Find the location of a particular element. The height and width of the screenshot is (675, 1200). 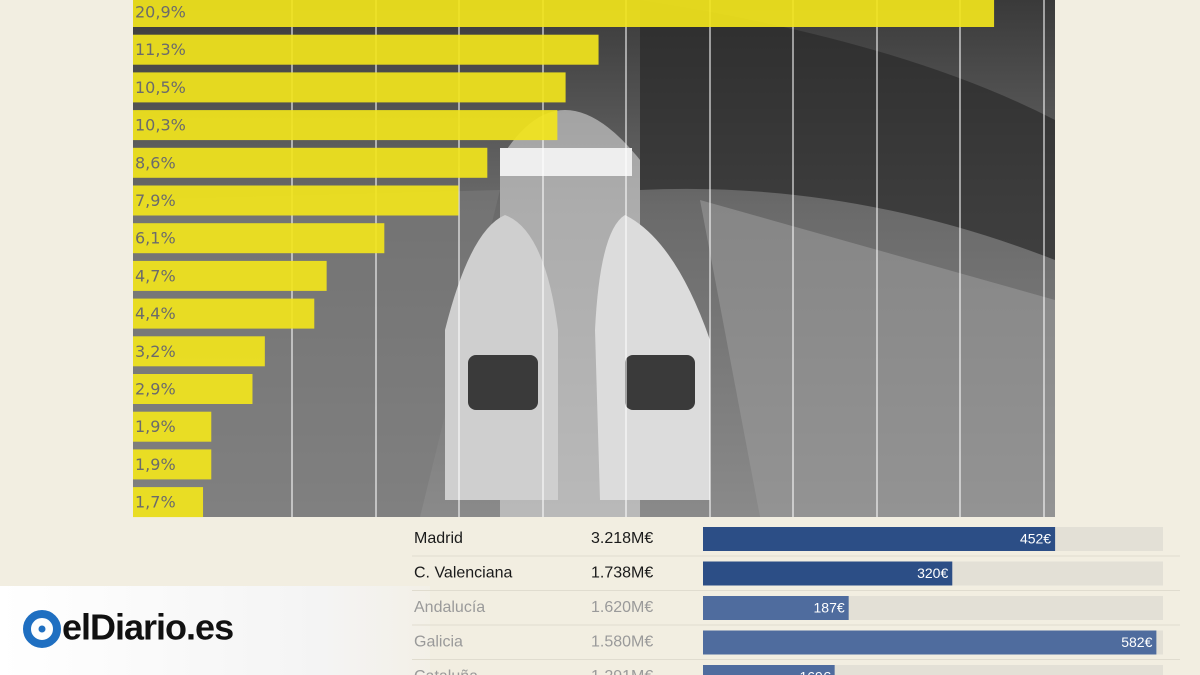

per-capita-label: 320€ is located at coordinates (932, 573).